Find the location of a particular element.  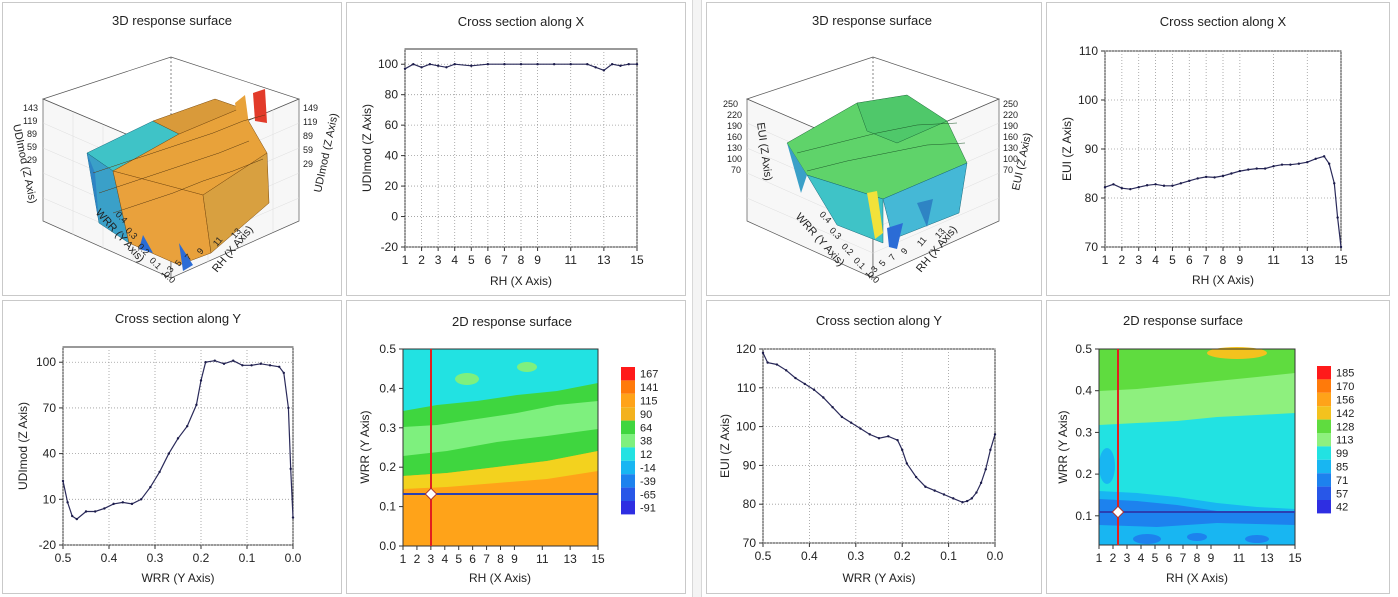

z-left-tick: 250 is located at coordinates (730, 104).